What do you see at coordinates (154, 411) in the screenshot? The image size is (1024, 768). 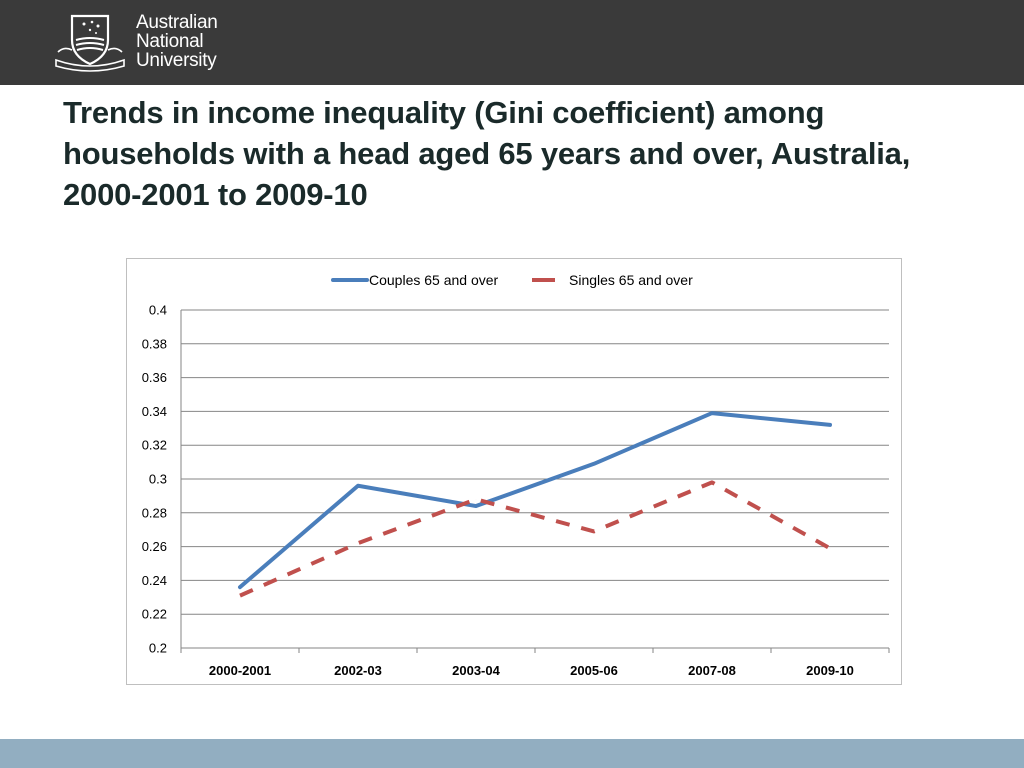 I see `y-tick-label: 0.34` at bounding box center [154, 411].